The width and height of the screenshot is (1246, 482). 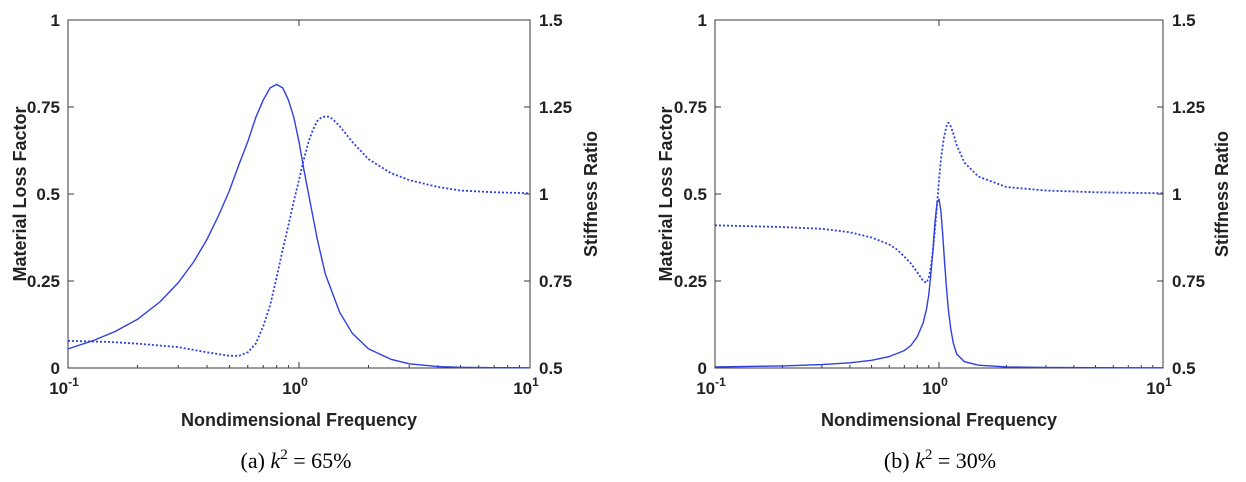 I want to click on caption-prefix: (a), so click(x=256, y=460).